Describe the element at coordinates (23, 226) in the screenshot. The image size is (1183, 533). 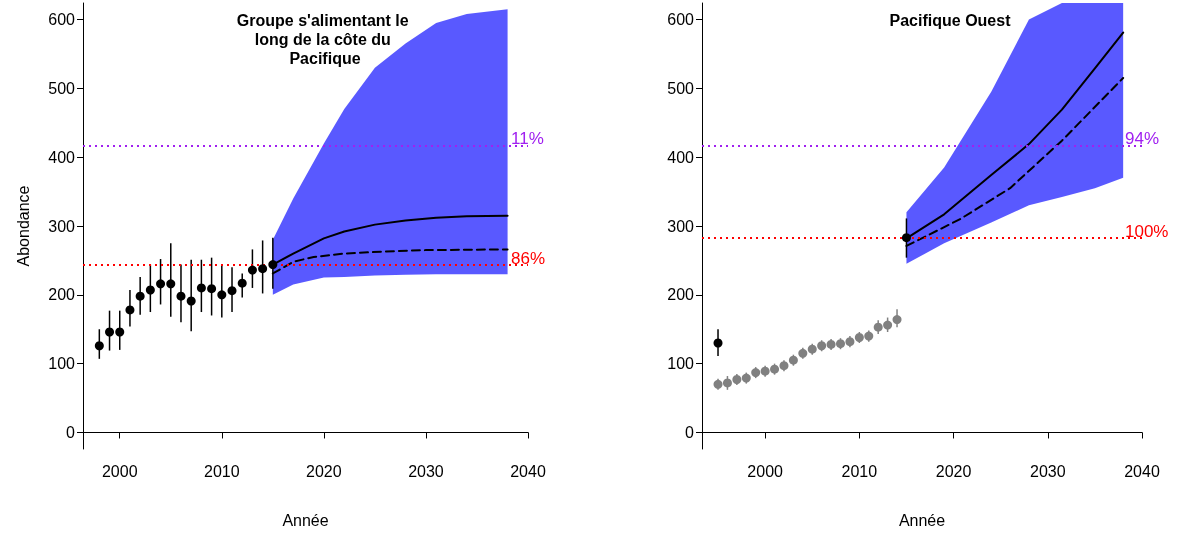
I see `y-axis-title: Abondance` at that location.